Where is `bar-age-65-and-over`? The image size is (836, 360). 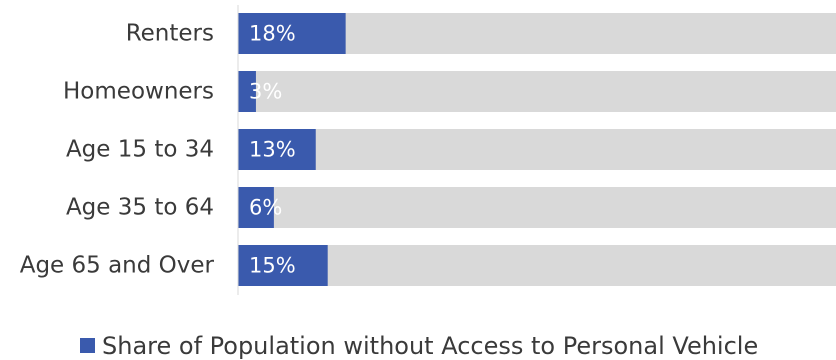
bar-age-65-and-over is located at coordinates (283, 265).